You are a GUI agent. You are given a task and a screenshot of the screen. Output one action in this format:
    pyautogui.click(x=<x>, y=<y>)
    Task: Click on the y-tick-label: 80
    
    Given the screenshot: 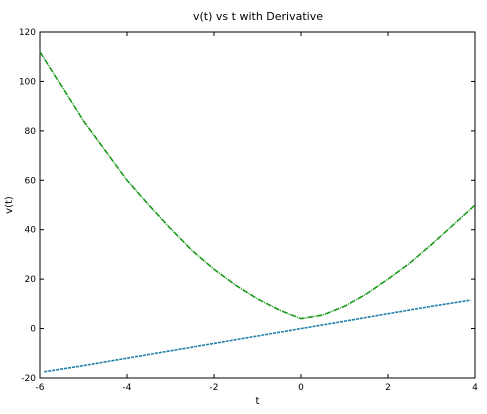 What is the action you would take?
    pyautogui.click(x=31, y=132)
    